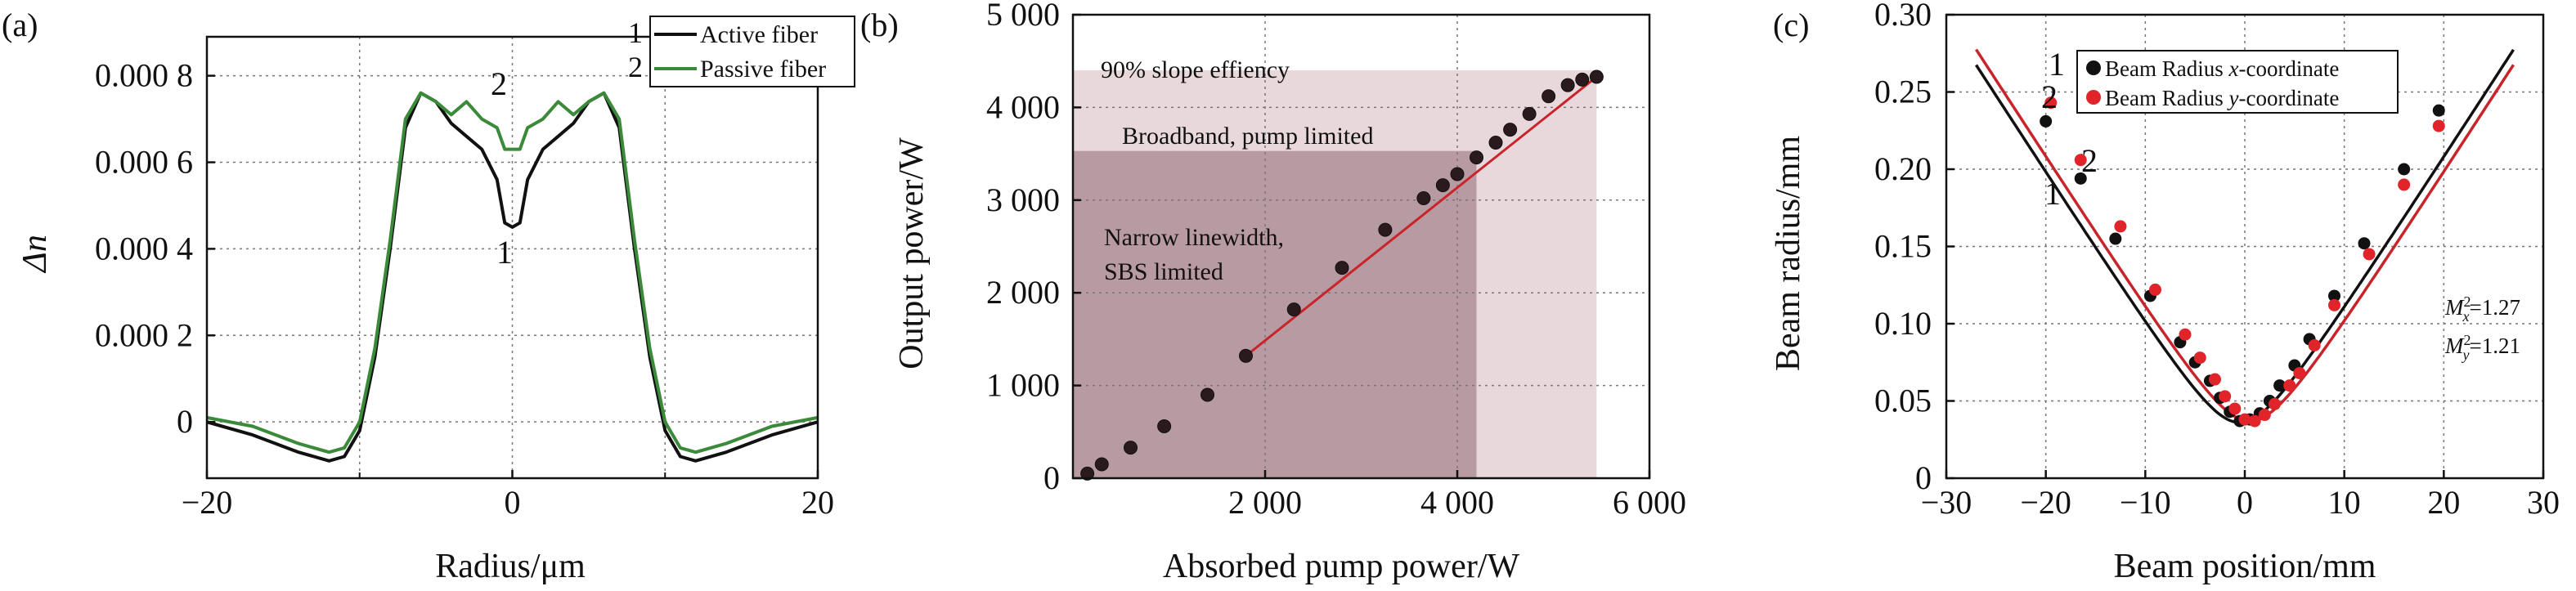  I want to click on panel-b-xtick-label: 2 000, so click(1265, 502).